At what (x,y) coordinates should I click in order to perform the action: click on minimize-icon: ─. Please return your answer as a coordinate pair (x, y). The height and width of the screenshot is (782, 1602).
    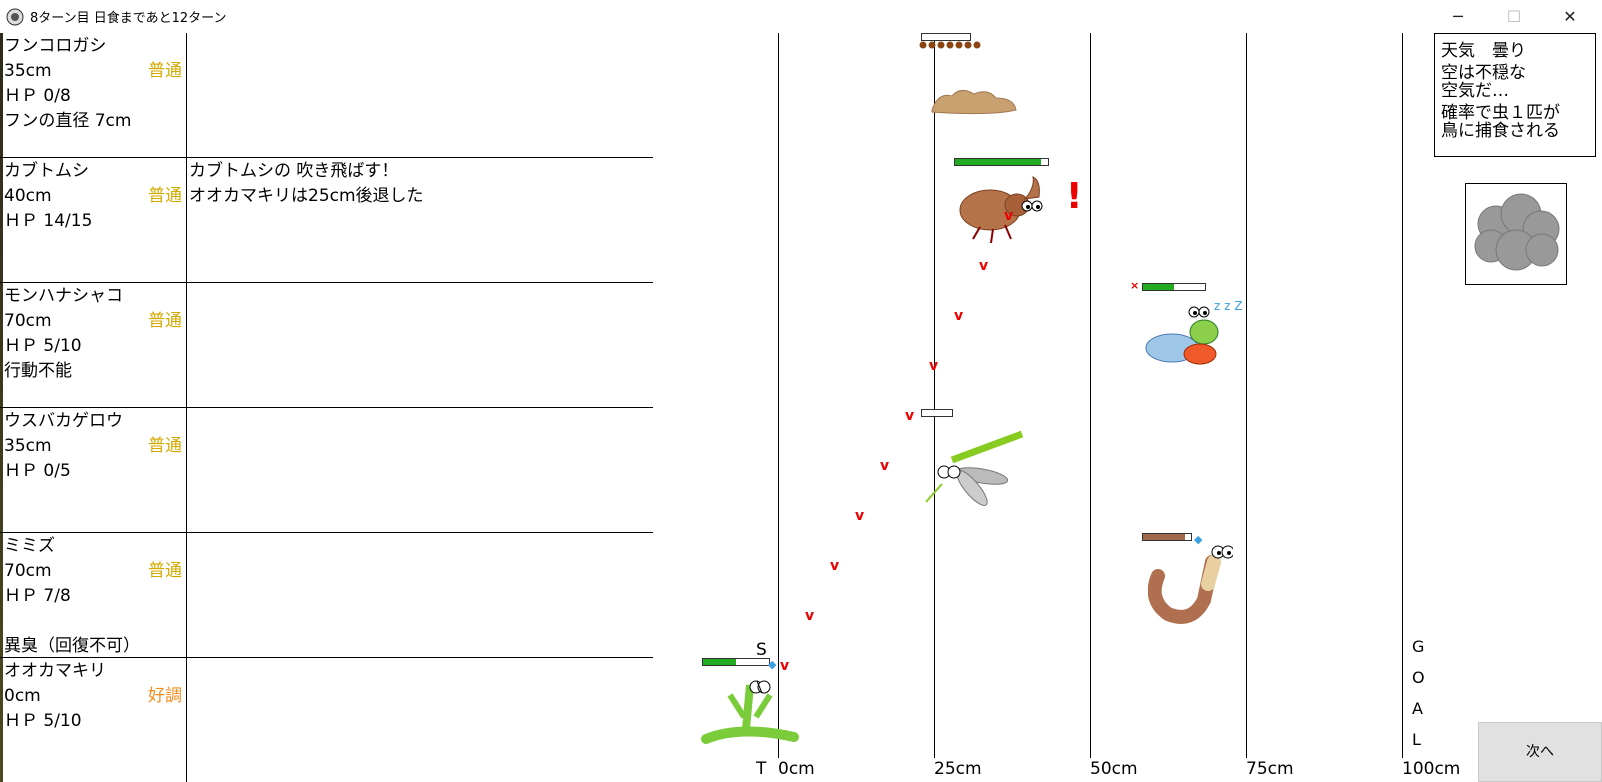
    Looking at the image, I should click on (1458, 16).